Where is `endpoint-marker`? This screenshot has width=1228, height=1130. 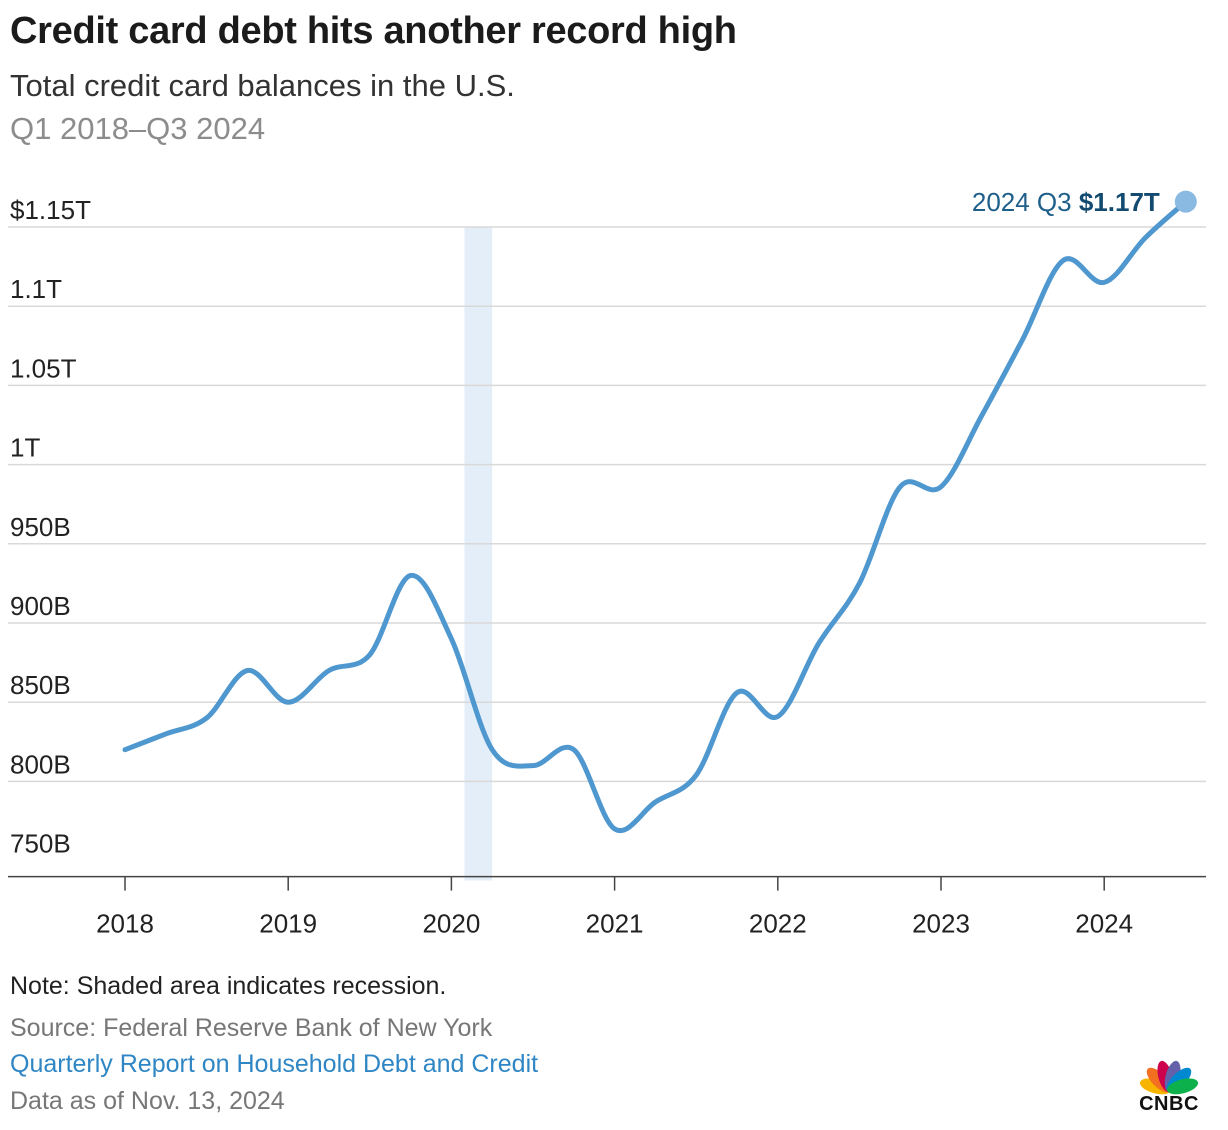
endpoint-marker is located at coordinates (1185, 201).